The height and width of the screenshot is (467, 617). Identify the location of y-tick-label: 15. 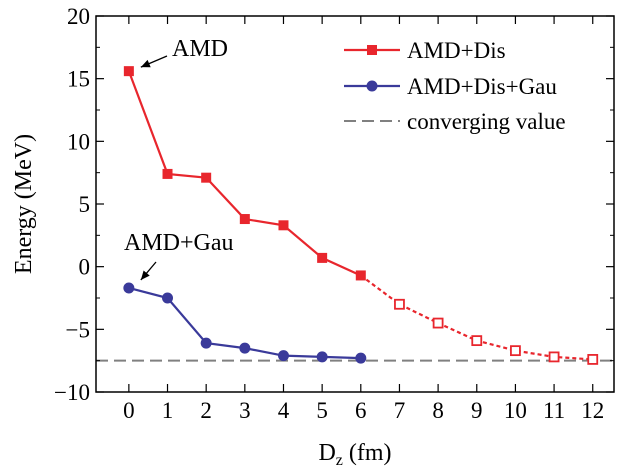
(78, 79).